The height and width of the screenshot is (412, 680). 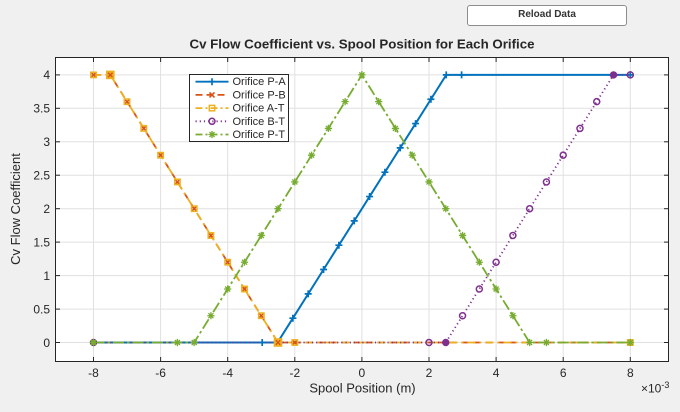 What do you see at coordinates (655, 388) in the screenshot?
I see `svg-text: ×10⁻³` at bounding box center [655, 388].